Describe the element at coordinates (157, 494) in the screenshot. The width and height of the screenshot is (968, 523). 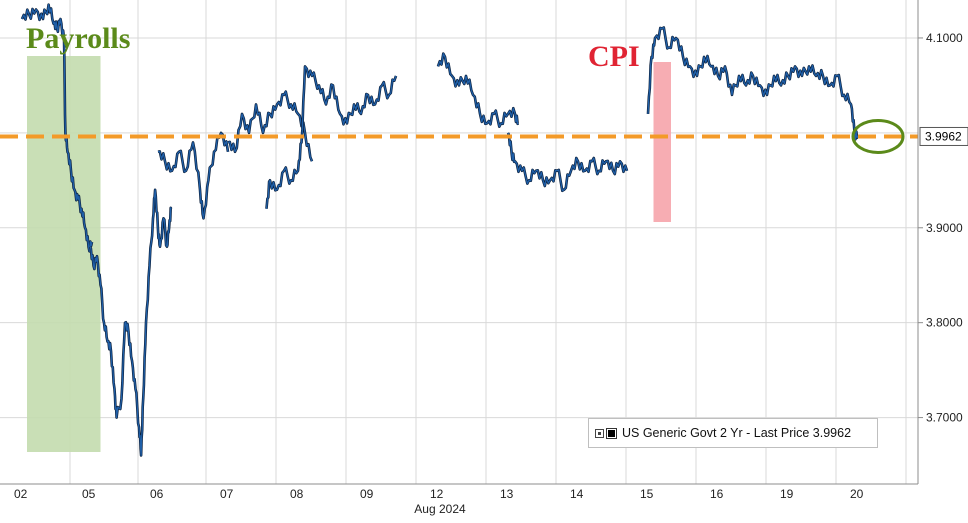
I see `x-tick-label: 06` at that location.